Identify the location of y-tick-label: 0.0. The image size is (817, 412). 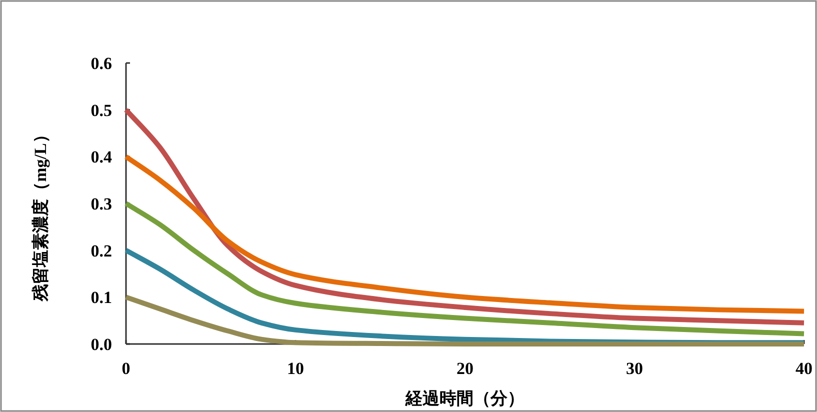
(101, 344).